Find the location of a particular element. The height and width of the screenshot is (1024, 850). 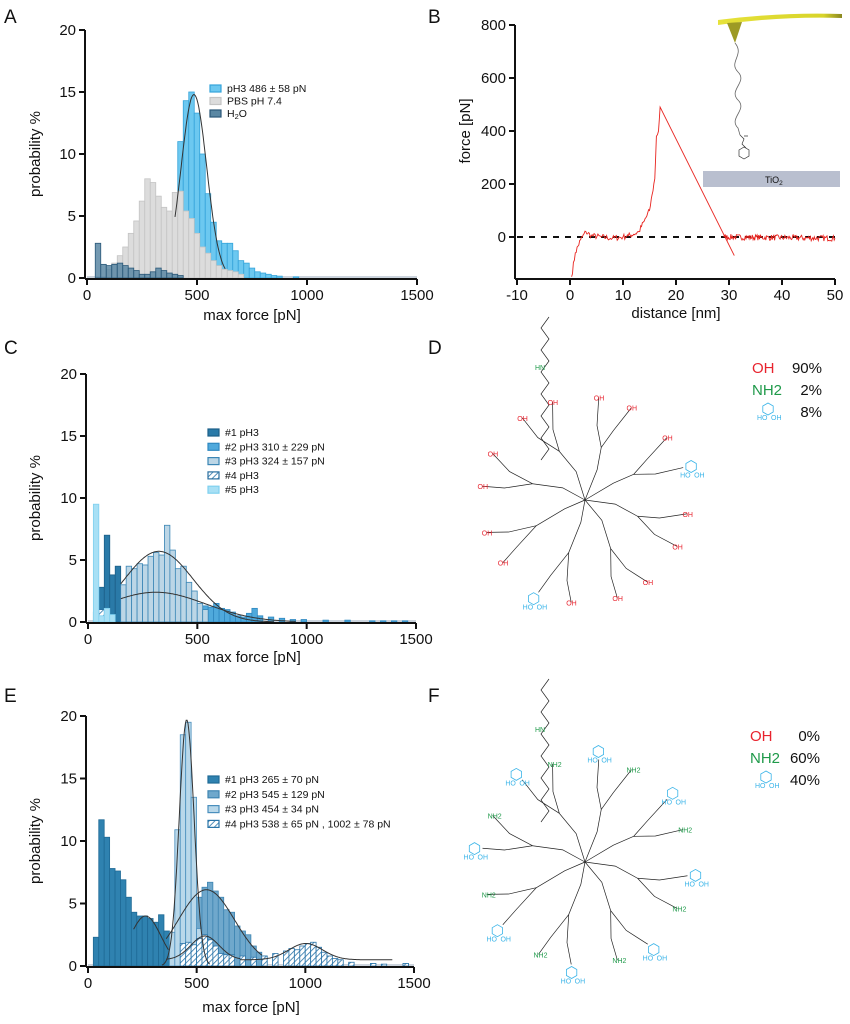

legend-percent: 90% is located at coordinates (807, 368).